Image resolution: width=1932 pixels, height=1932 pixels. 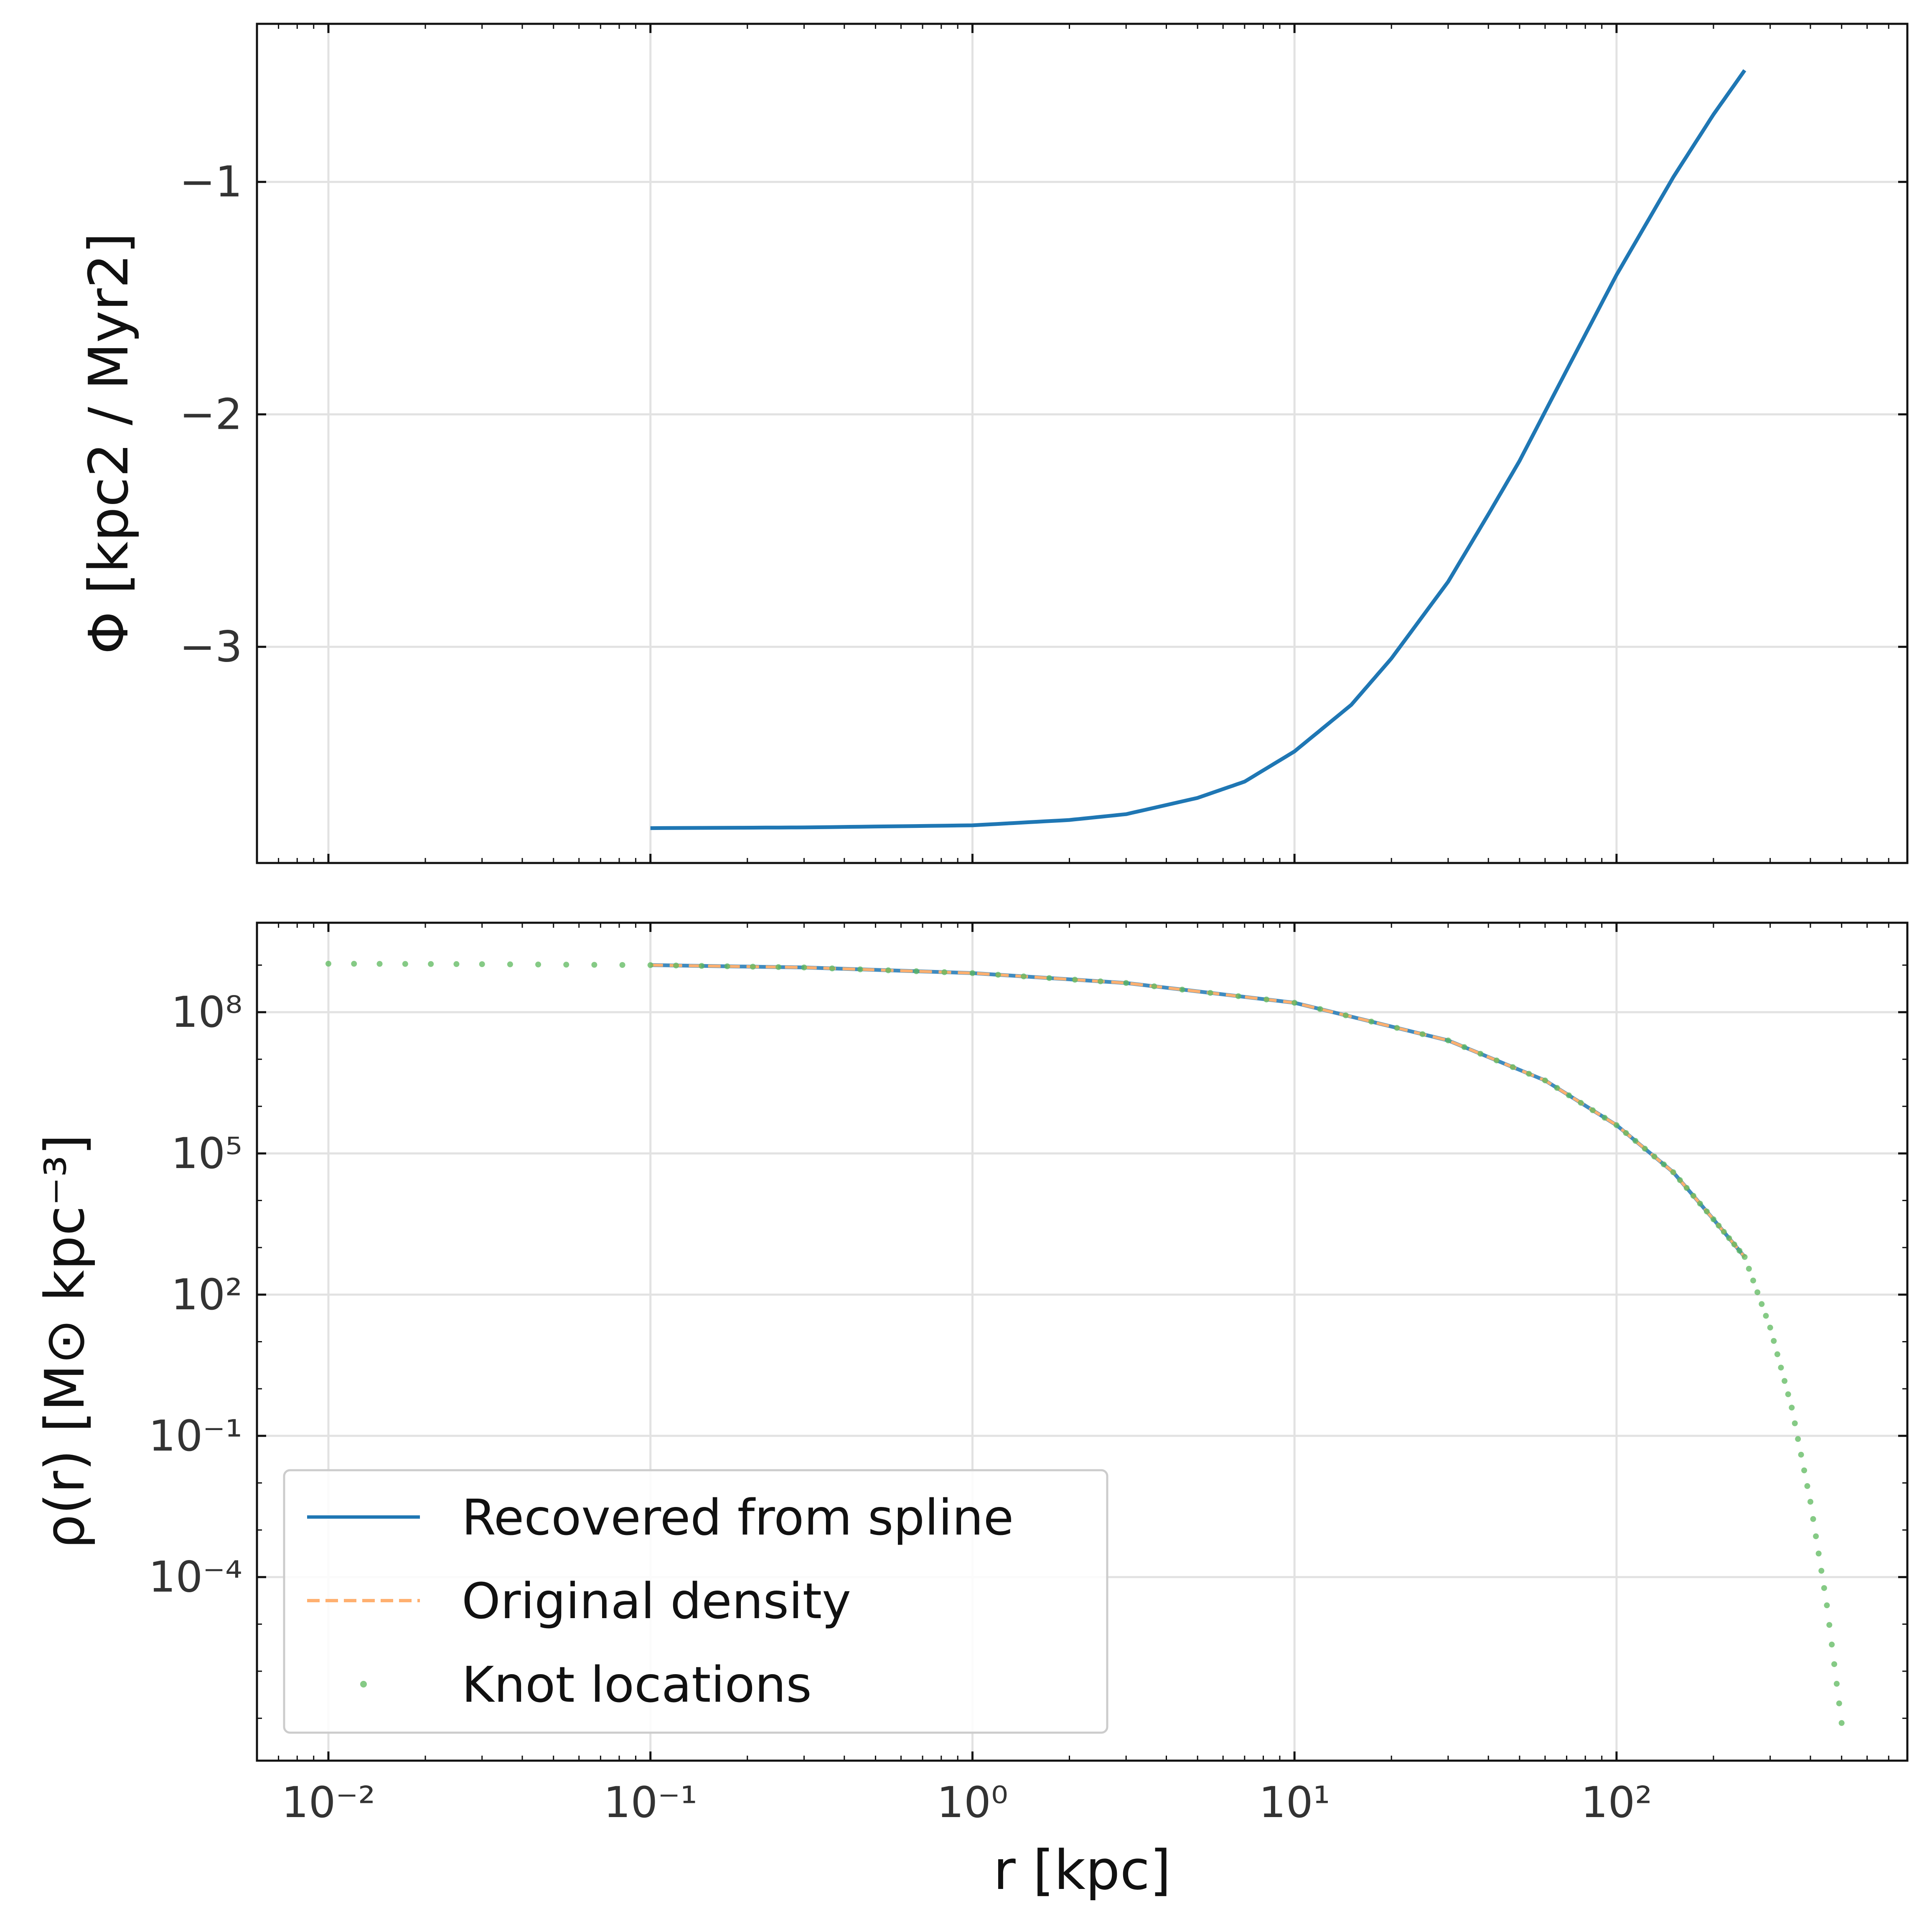 I want to click on y-tick-label: −1, so click(x=211, y=182).